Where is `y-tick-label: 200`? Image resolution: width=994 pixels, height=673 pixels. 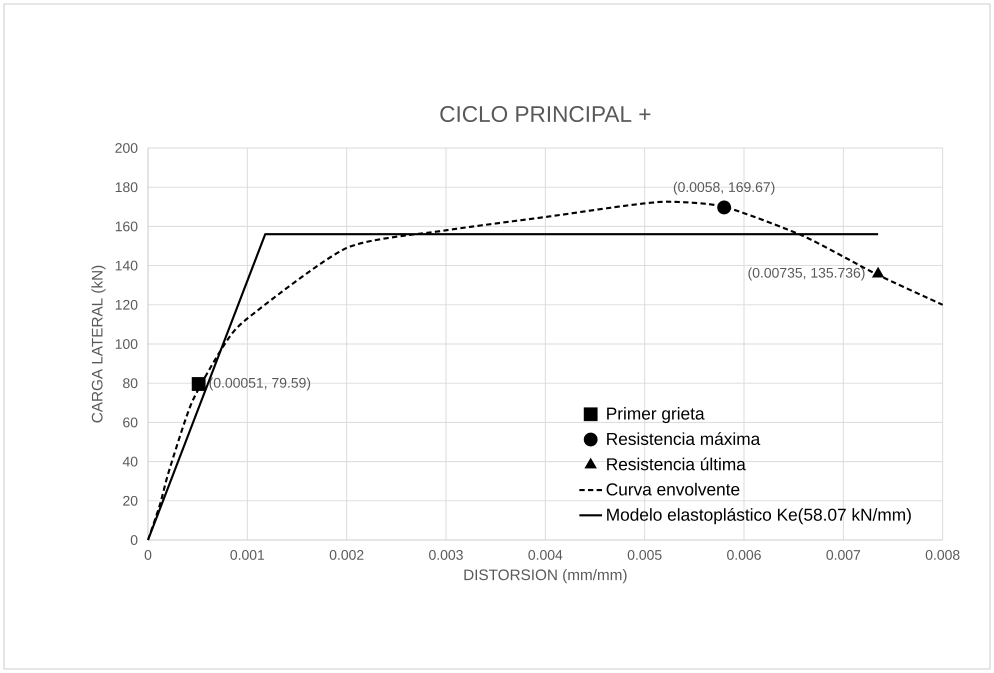
y-tick-label: 200 is located at coordinates (126, 148).